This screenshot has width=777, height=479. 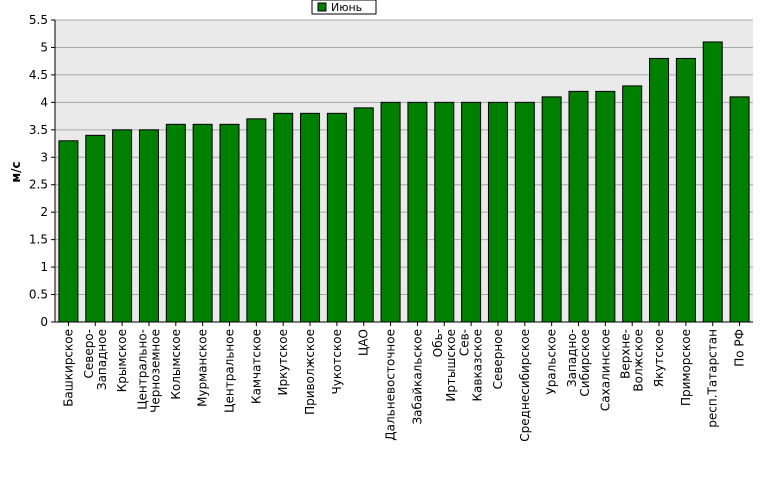 I want to click on x-tick-label: Колымское, so click(x=176, y=364).